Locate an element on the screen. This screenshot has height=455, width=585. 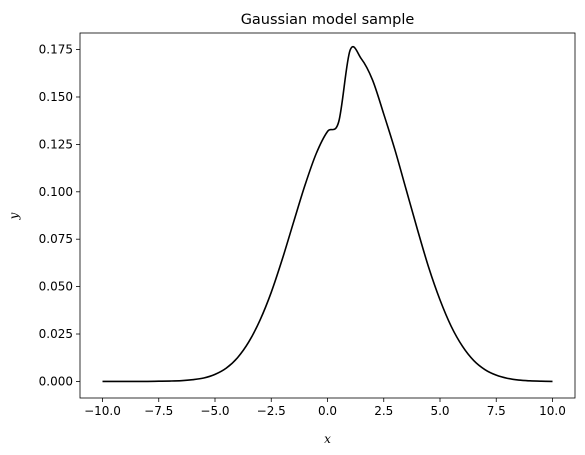
y-tick-label: 0.000 is located at coordinates (56, 381).